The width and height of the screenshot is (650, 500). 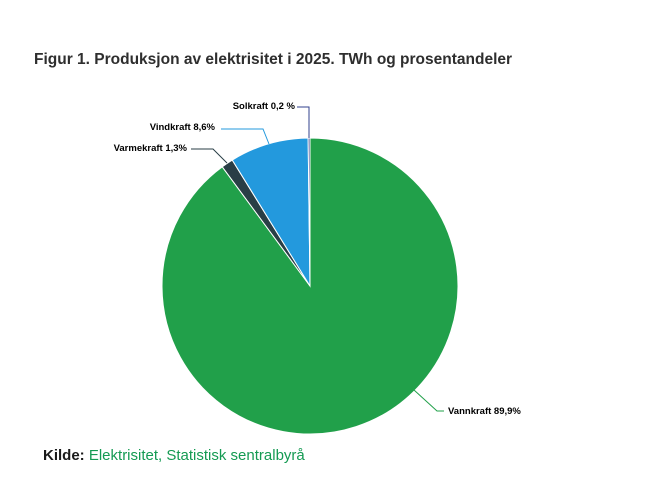 What do you see at coordinates (303, 122) in the screenshot?
I see `connector-solkraft` at bounding box center [303, 122].